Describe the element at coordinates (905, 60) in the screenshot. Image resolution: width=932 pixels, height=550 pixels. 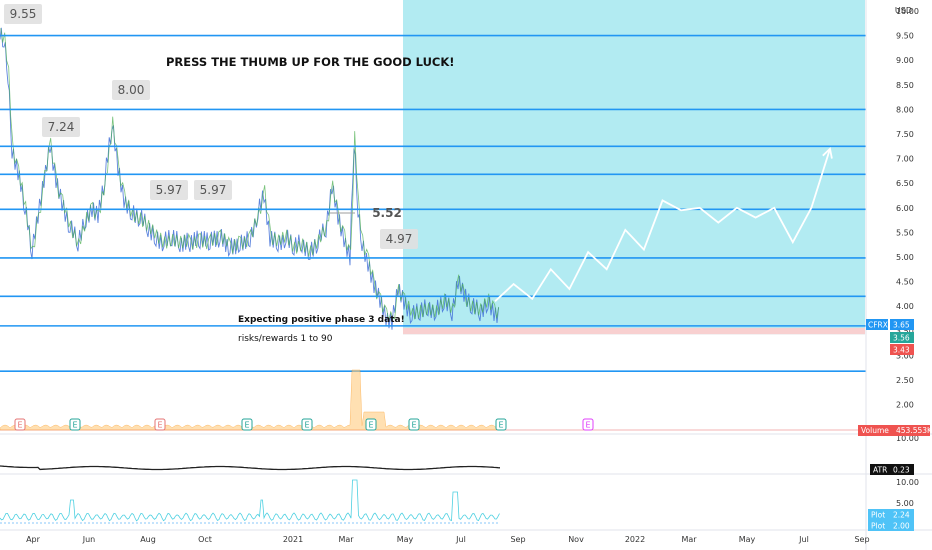
I see `y-tick-label: 9.00` at that location.